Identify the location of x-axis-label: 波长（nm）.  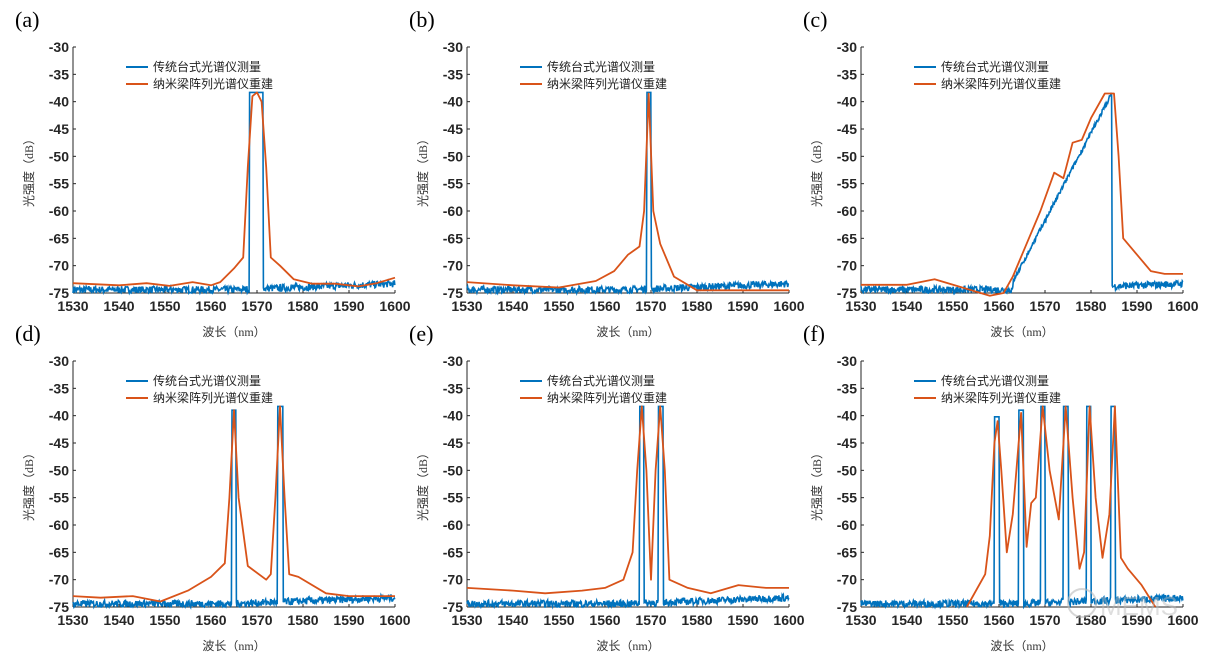
(1021, 332).